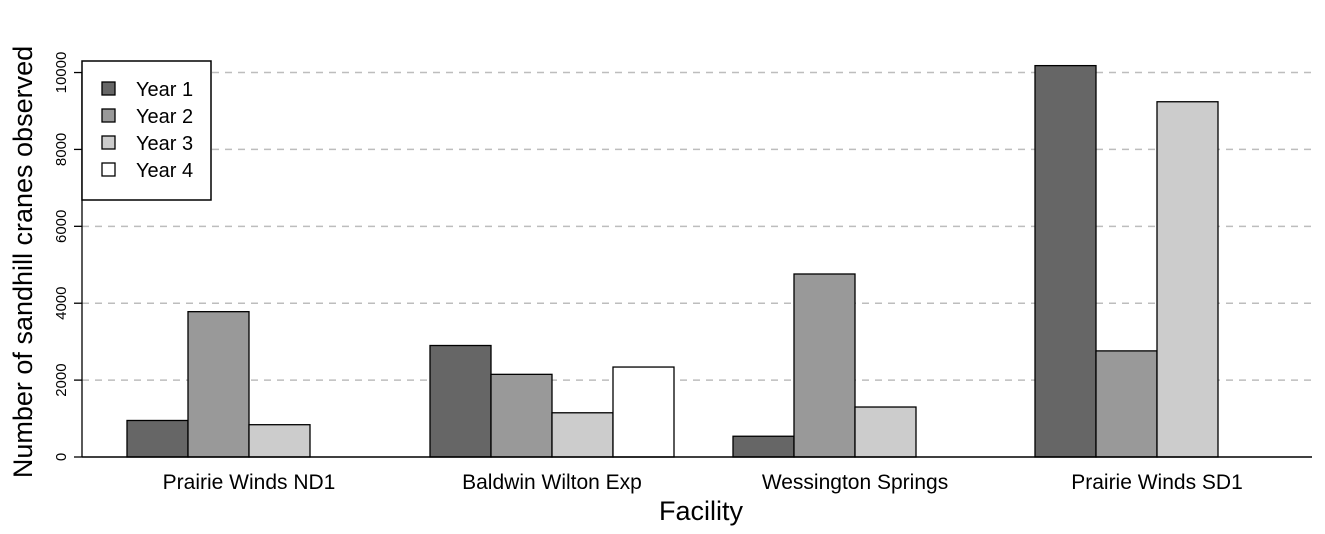 The height and width of the screenshot is (534, 1325). Describe the element at coordinates (249, 482) in the screenshot. I see `x-tick-label: Prairie Winds ND1` at that location.